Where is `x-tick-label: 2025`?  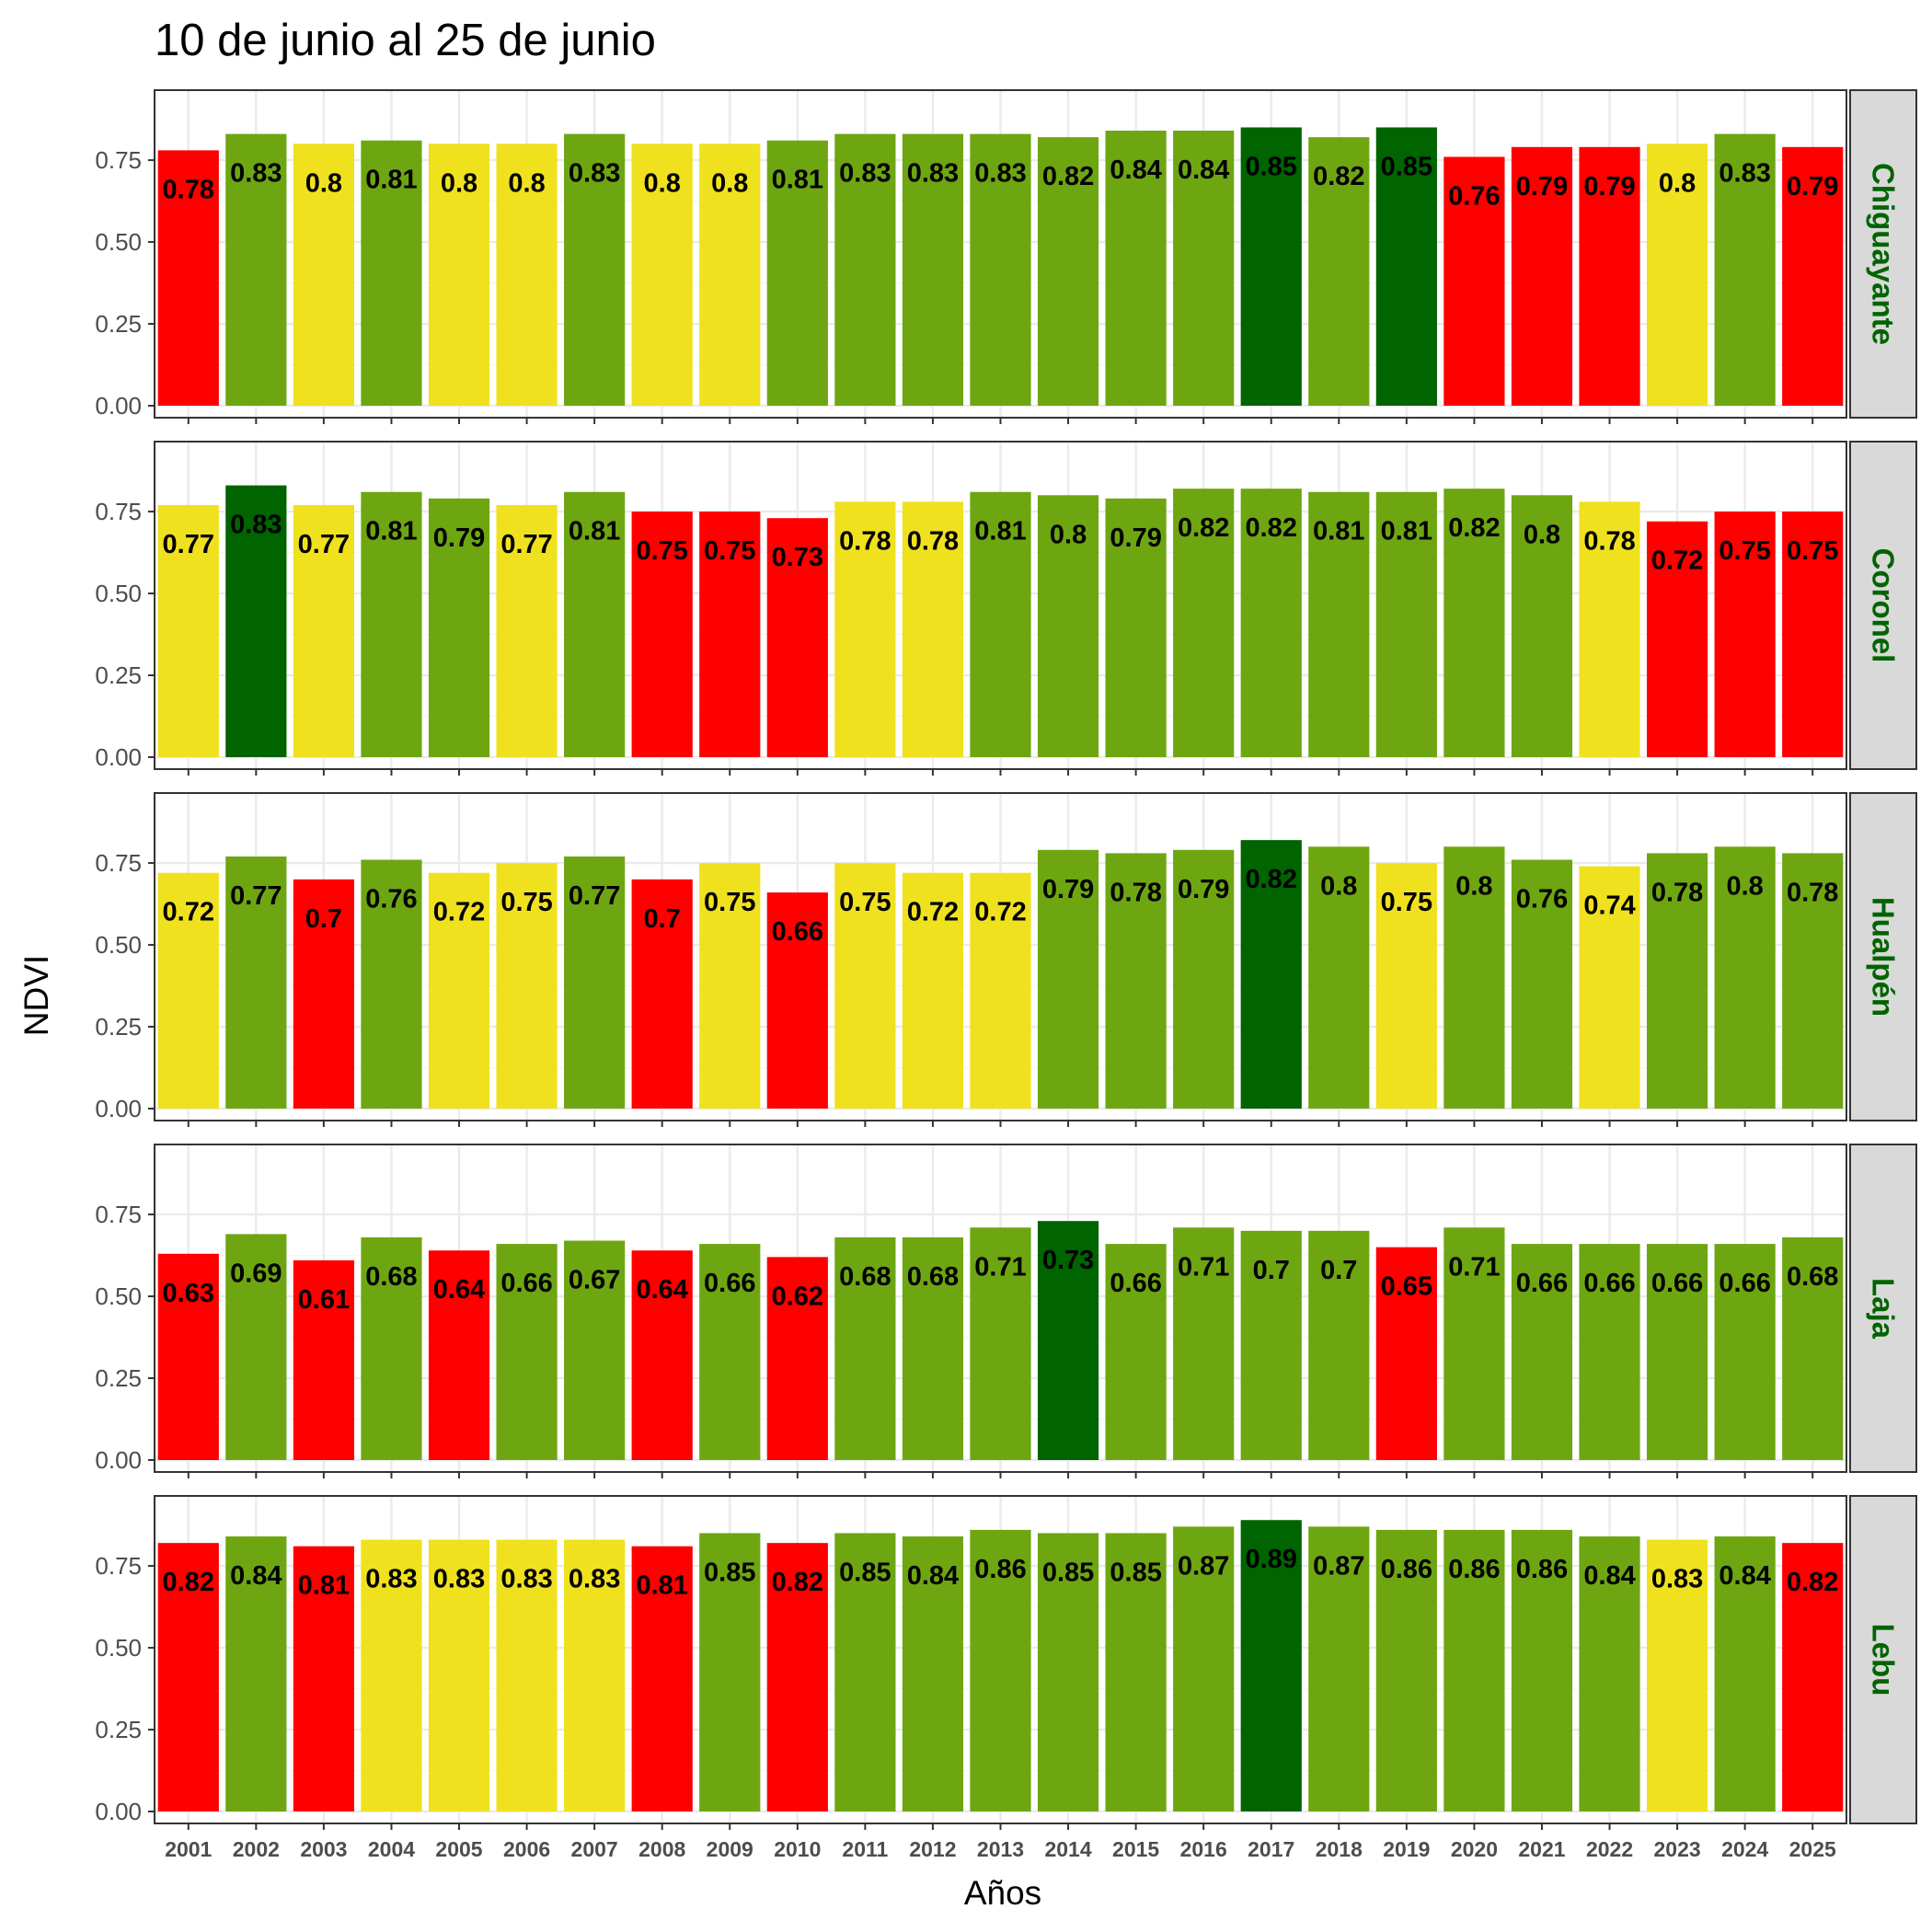
x-tick-label: 2025 is located at coordinates (1812, 1849).